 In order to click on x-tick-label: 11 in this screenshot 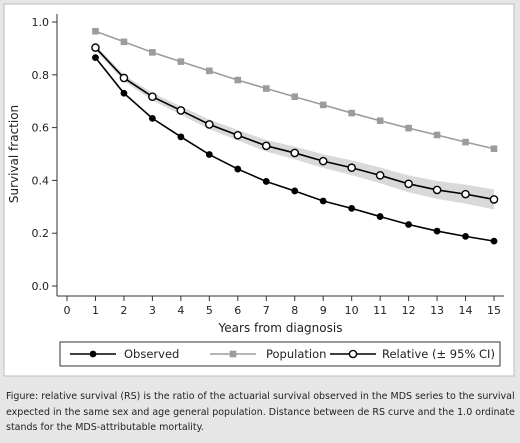, I will do `click(380, 310)`.